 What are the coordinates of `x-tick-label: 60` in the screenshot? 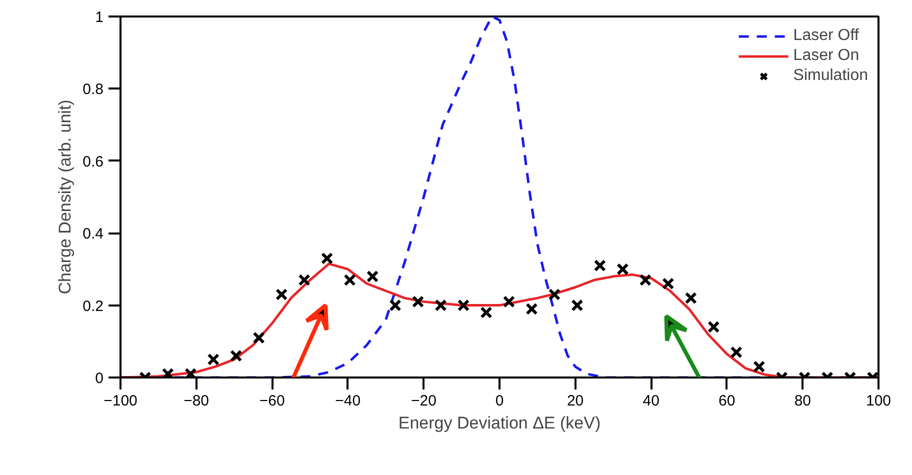 It's located at (727, 401).